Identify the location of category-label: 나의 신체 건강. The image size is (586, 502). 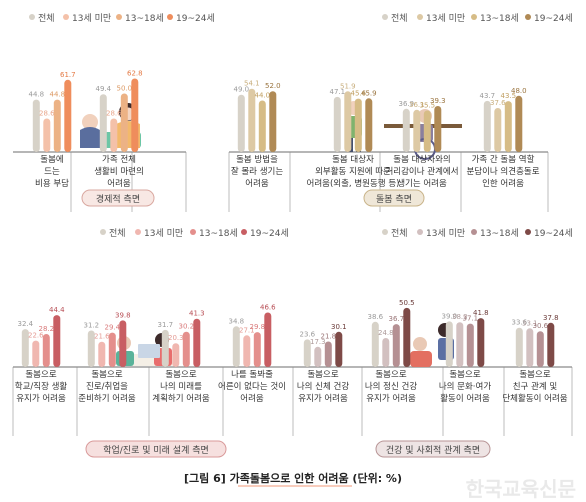
(323, 386).